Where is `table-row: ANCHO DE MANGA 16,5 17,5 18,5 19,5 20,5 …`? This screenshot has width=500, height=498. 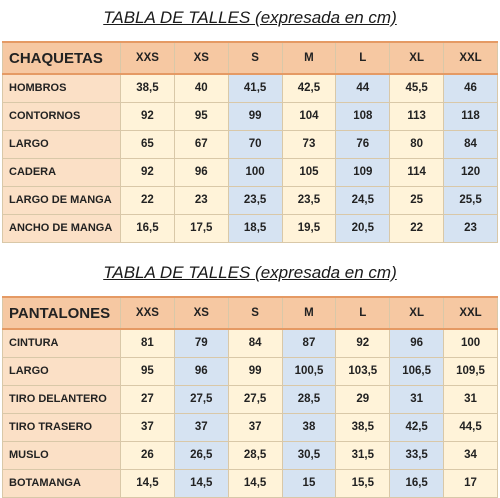 table-row: ANCHO DE MANGA 16,5 17,5 18,5 19,5 20,5 … is located at coordinates (250, 228).